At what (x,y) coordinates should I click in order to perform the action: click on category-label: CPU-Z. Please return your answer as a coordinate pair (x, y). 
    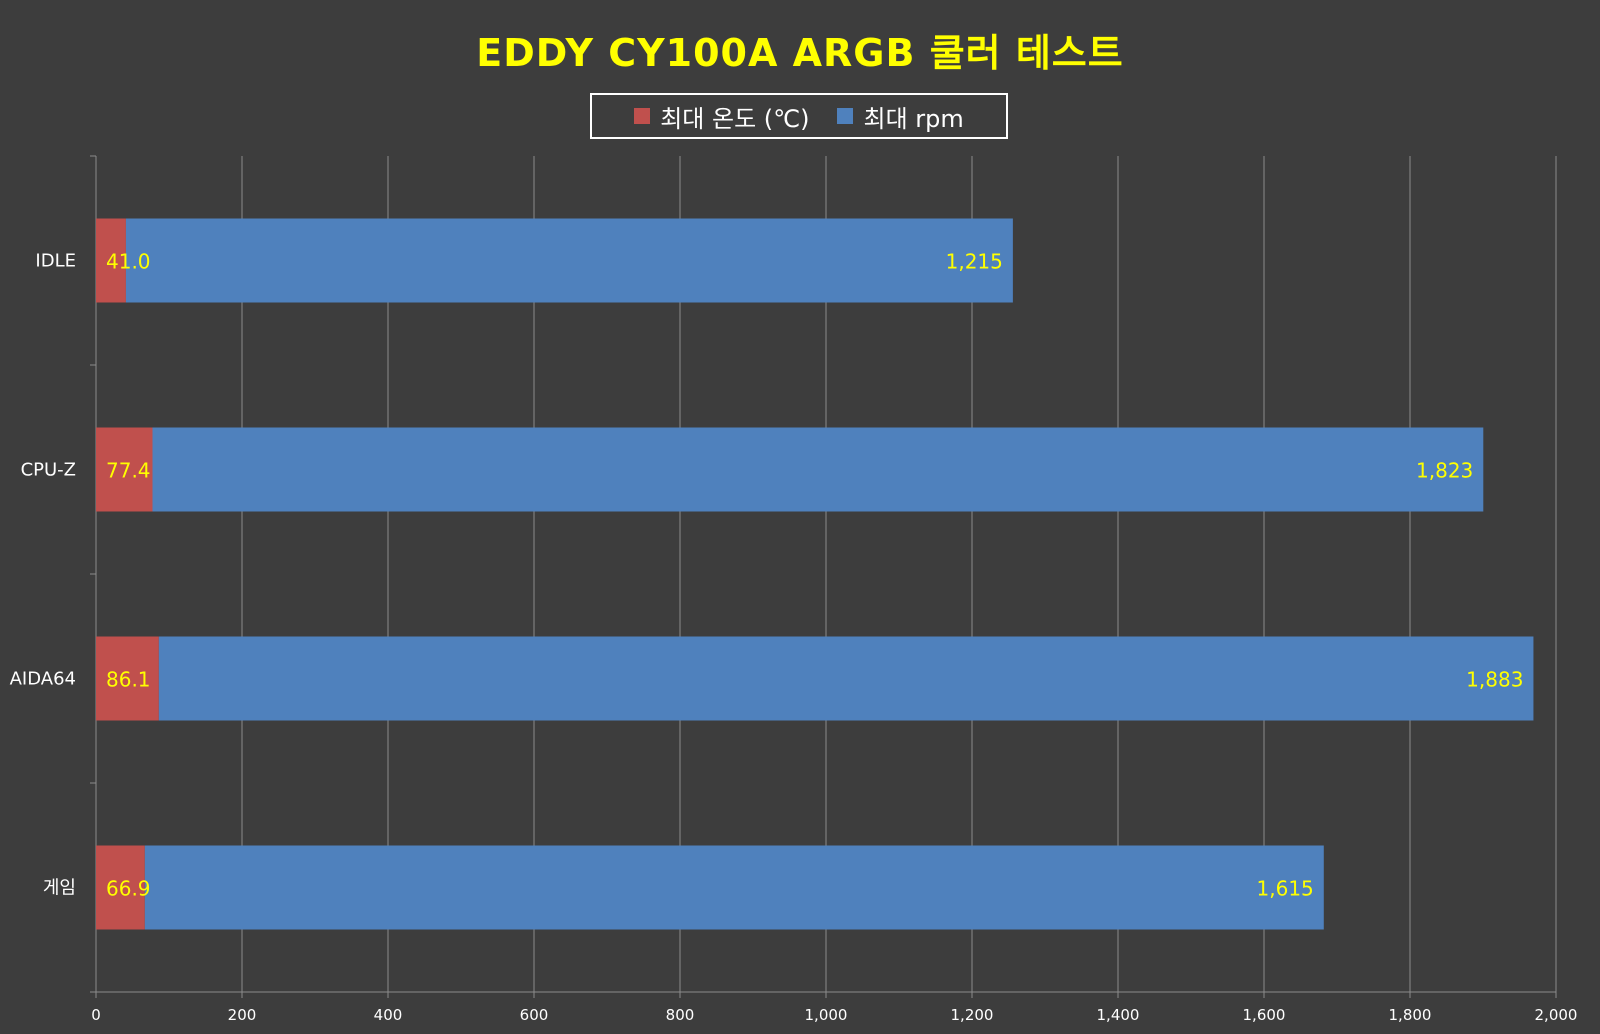
    Looking at the image, I should click on (48, 470).